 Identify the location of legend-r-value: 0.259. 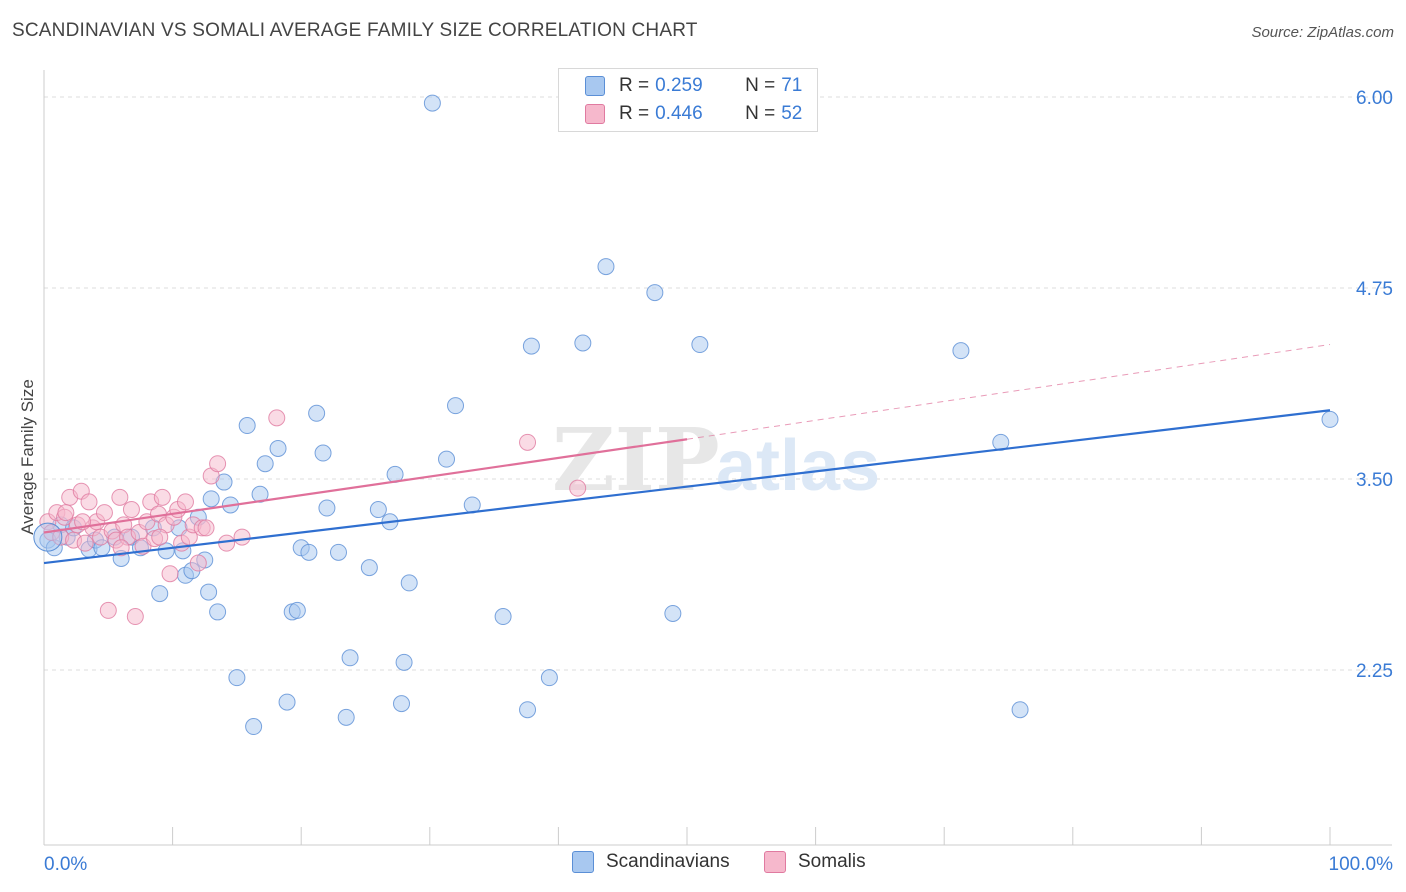
(679, 85).